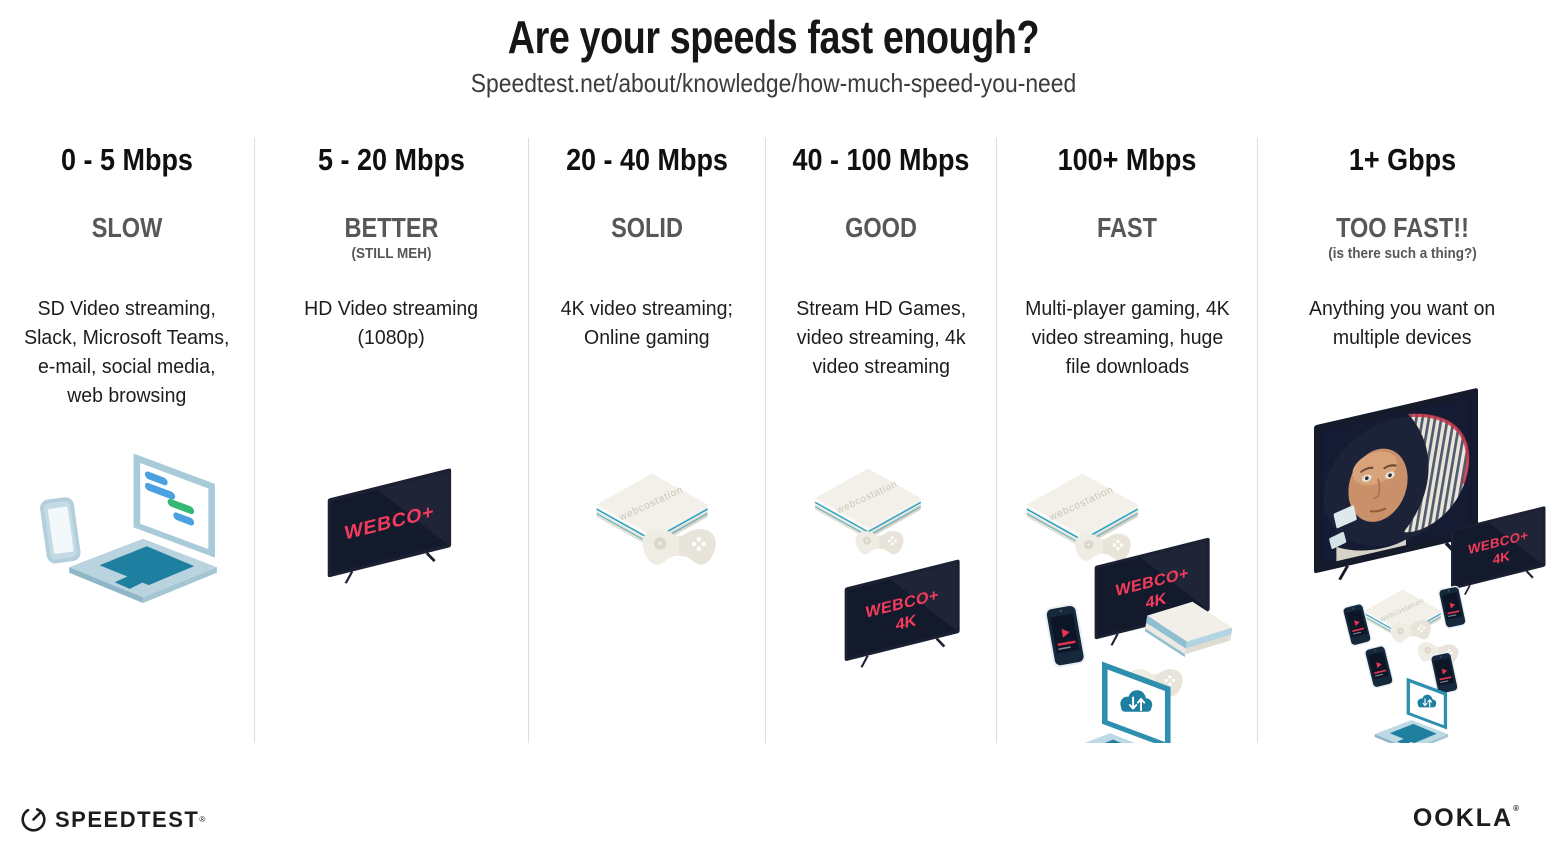 The height and width of the screenshot is (843, 1547). Describe the element at coordinates (1127, 159) in the screenshot. I see `speed-range: 100+ Mbps` at that location.